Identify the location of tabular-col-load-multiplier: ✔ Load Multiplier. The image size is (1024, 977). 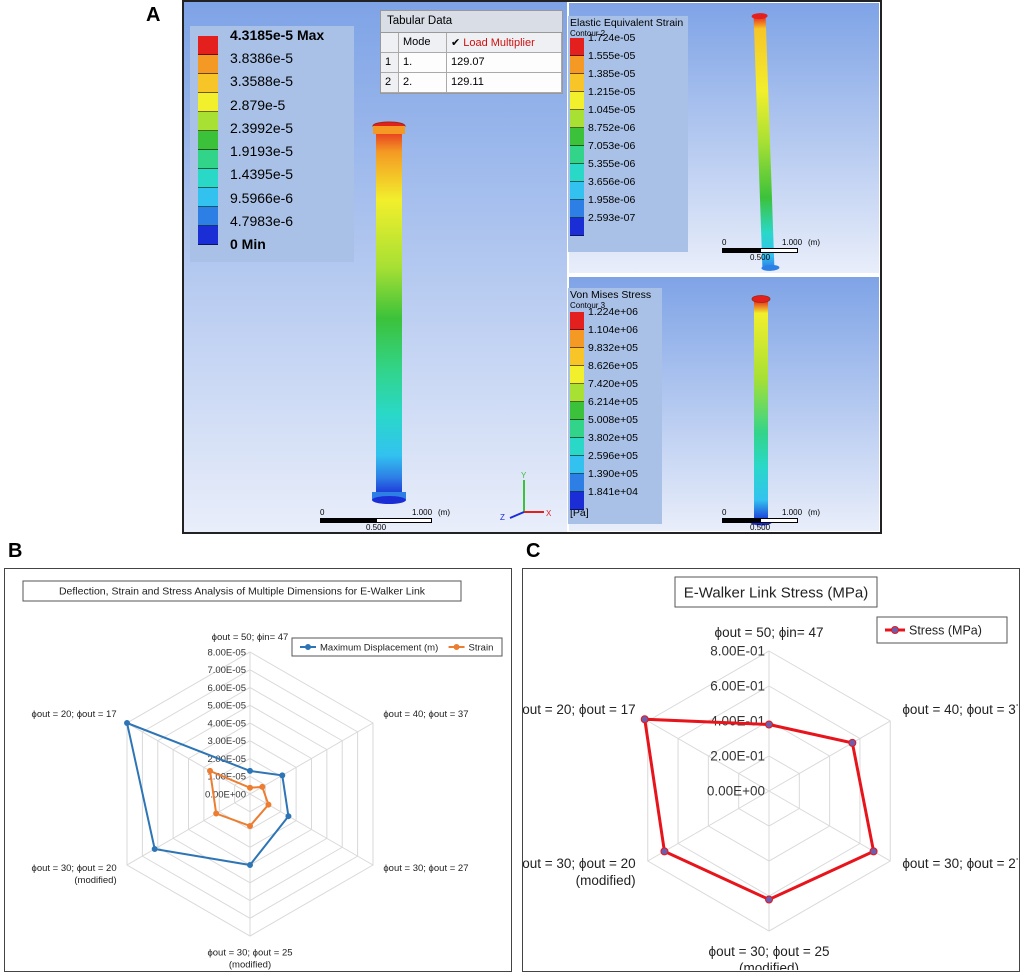
(504, 43).